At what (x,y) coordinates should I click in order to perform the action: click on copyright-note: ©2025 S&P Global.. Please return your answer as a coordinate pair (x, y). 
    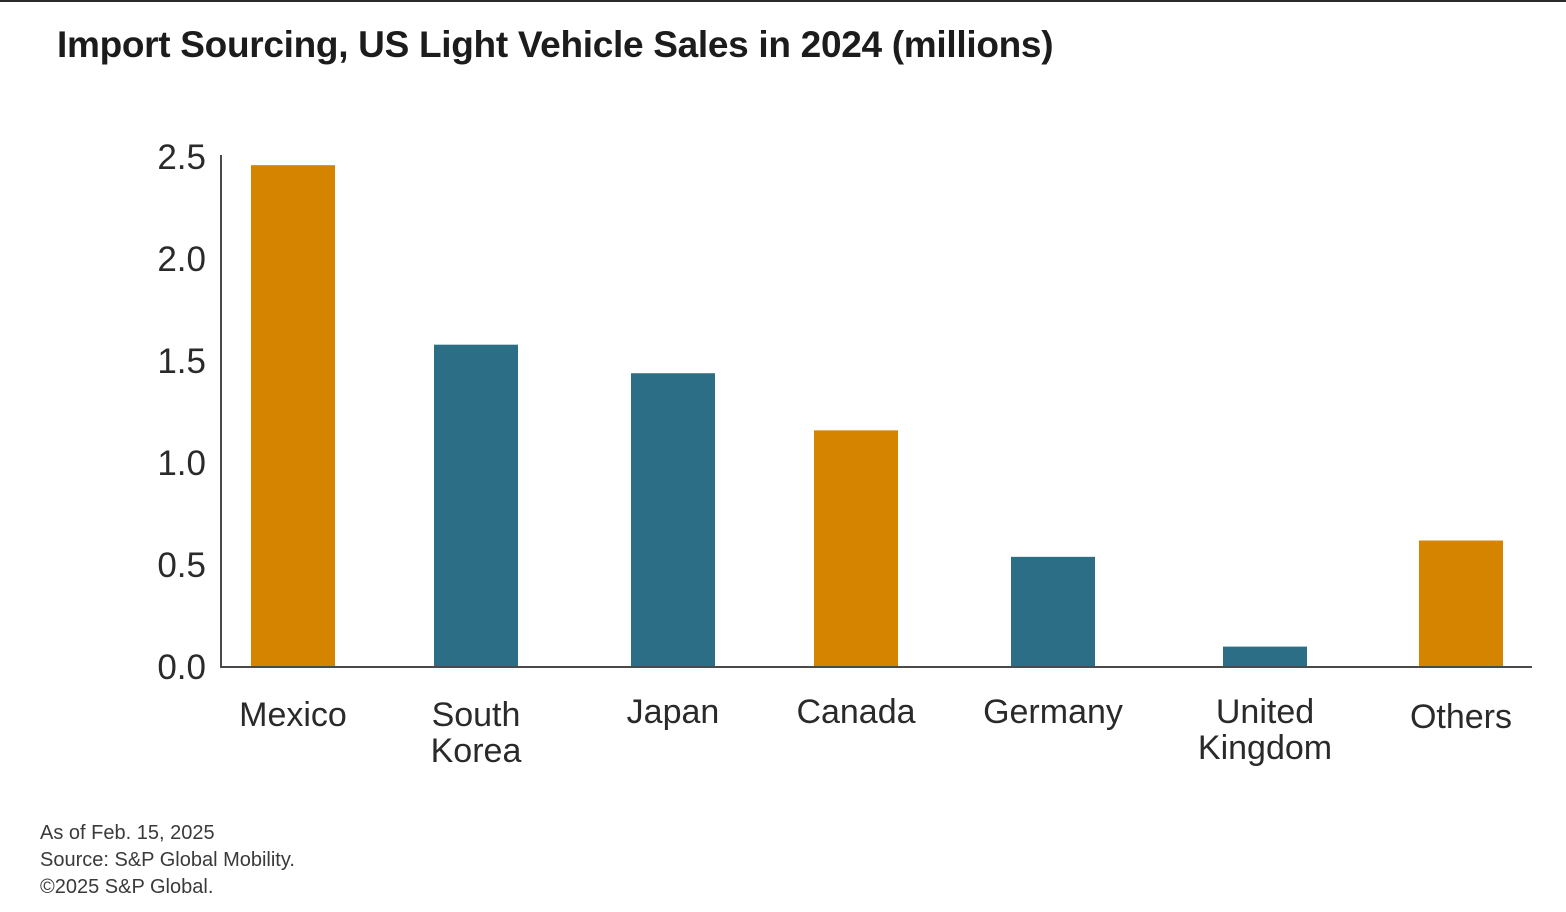
    Looking at the image, I should click on (127, 887).